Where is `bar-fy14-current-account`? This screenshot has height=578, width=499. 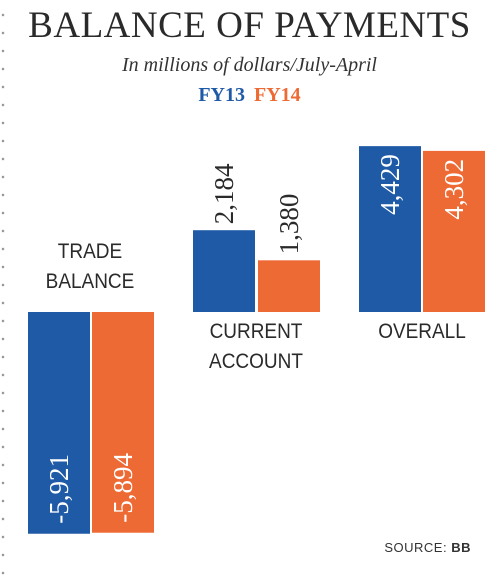 bar-fy14-current-account is located at coordinates (289, 286).